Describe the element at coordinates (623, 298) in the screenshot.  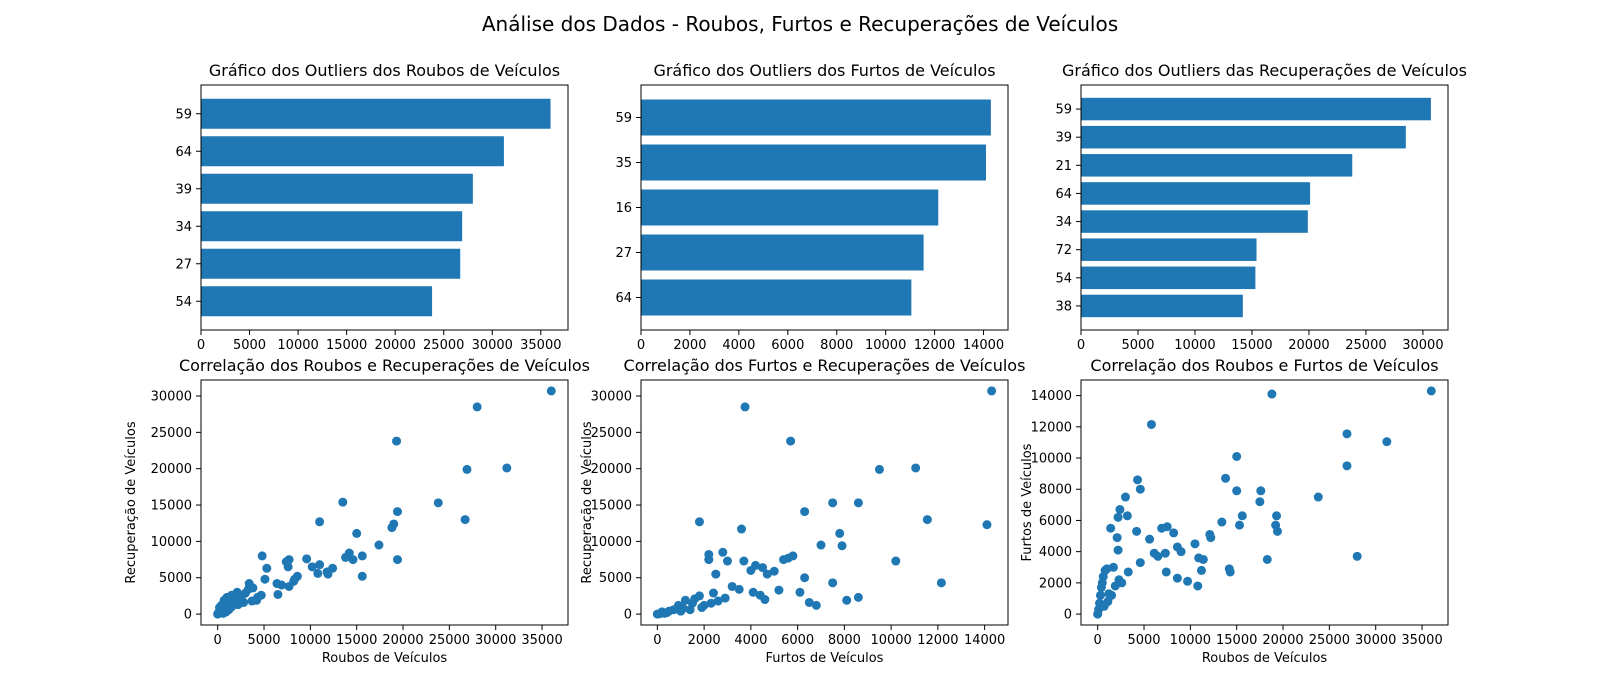
I see `category-label: 64` at that location.